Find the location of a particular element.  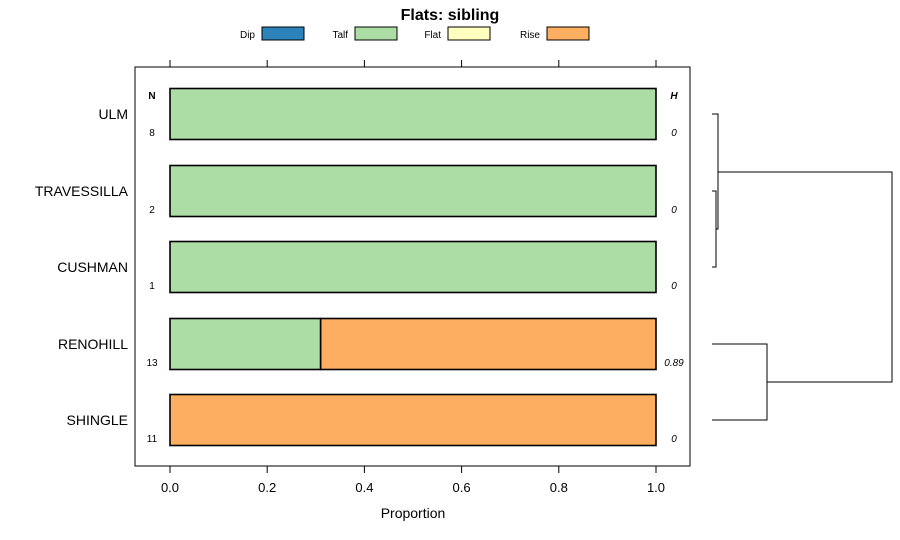

n-column-header: N is located at coordinates (151, 96).